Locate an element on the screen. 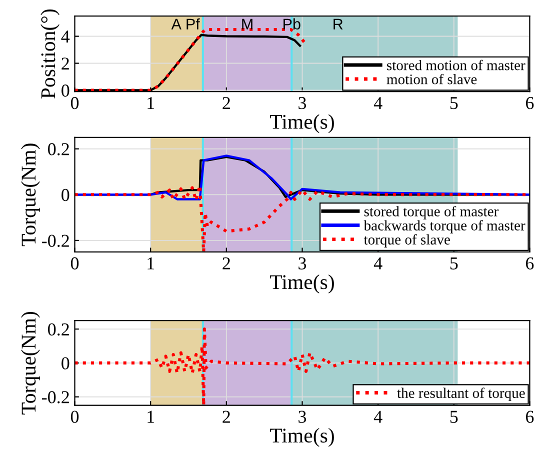 The height and width of the screenshot is (458, 534). y-tick-label: 2 is located at coordinates (65, 64).